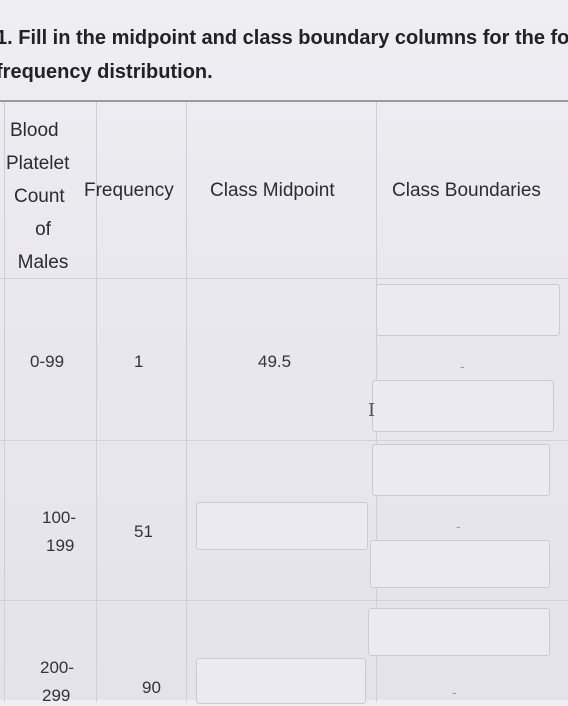 The width and height of the screenshot is (568, 706). Describe the element at coordinates (275, 361) in the screenshot. I see `midpoint-value: 49.5` at that location.